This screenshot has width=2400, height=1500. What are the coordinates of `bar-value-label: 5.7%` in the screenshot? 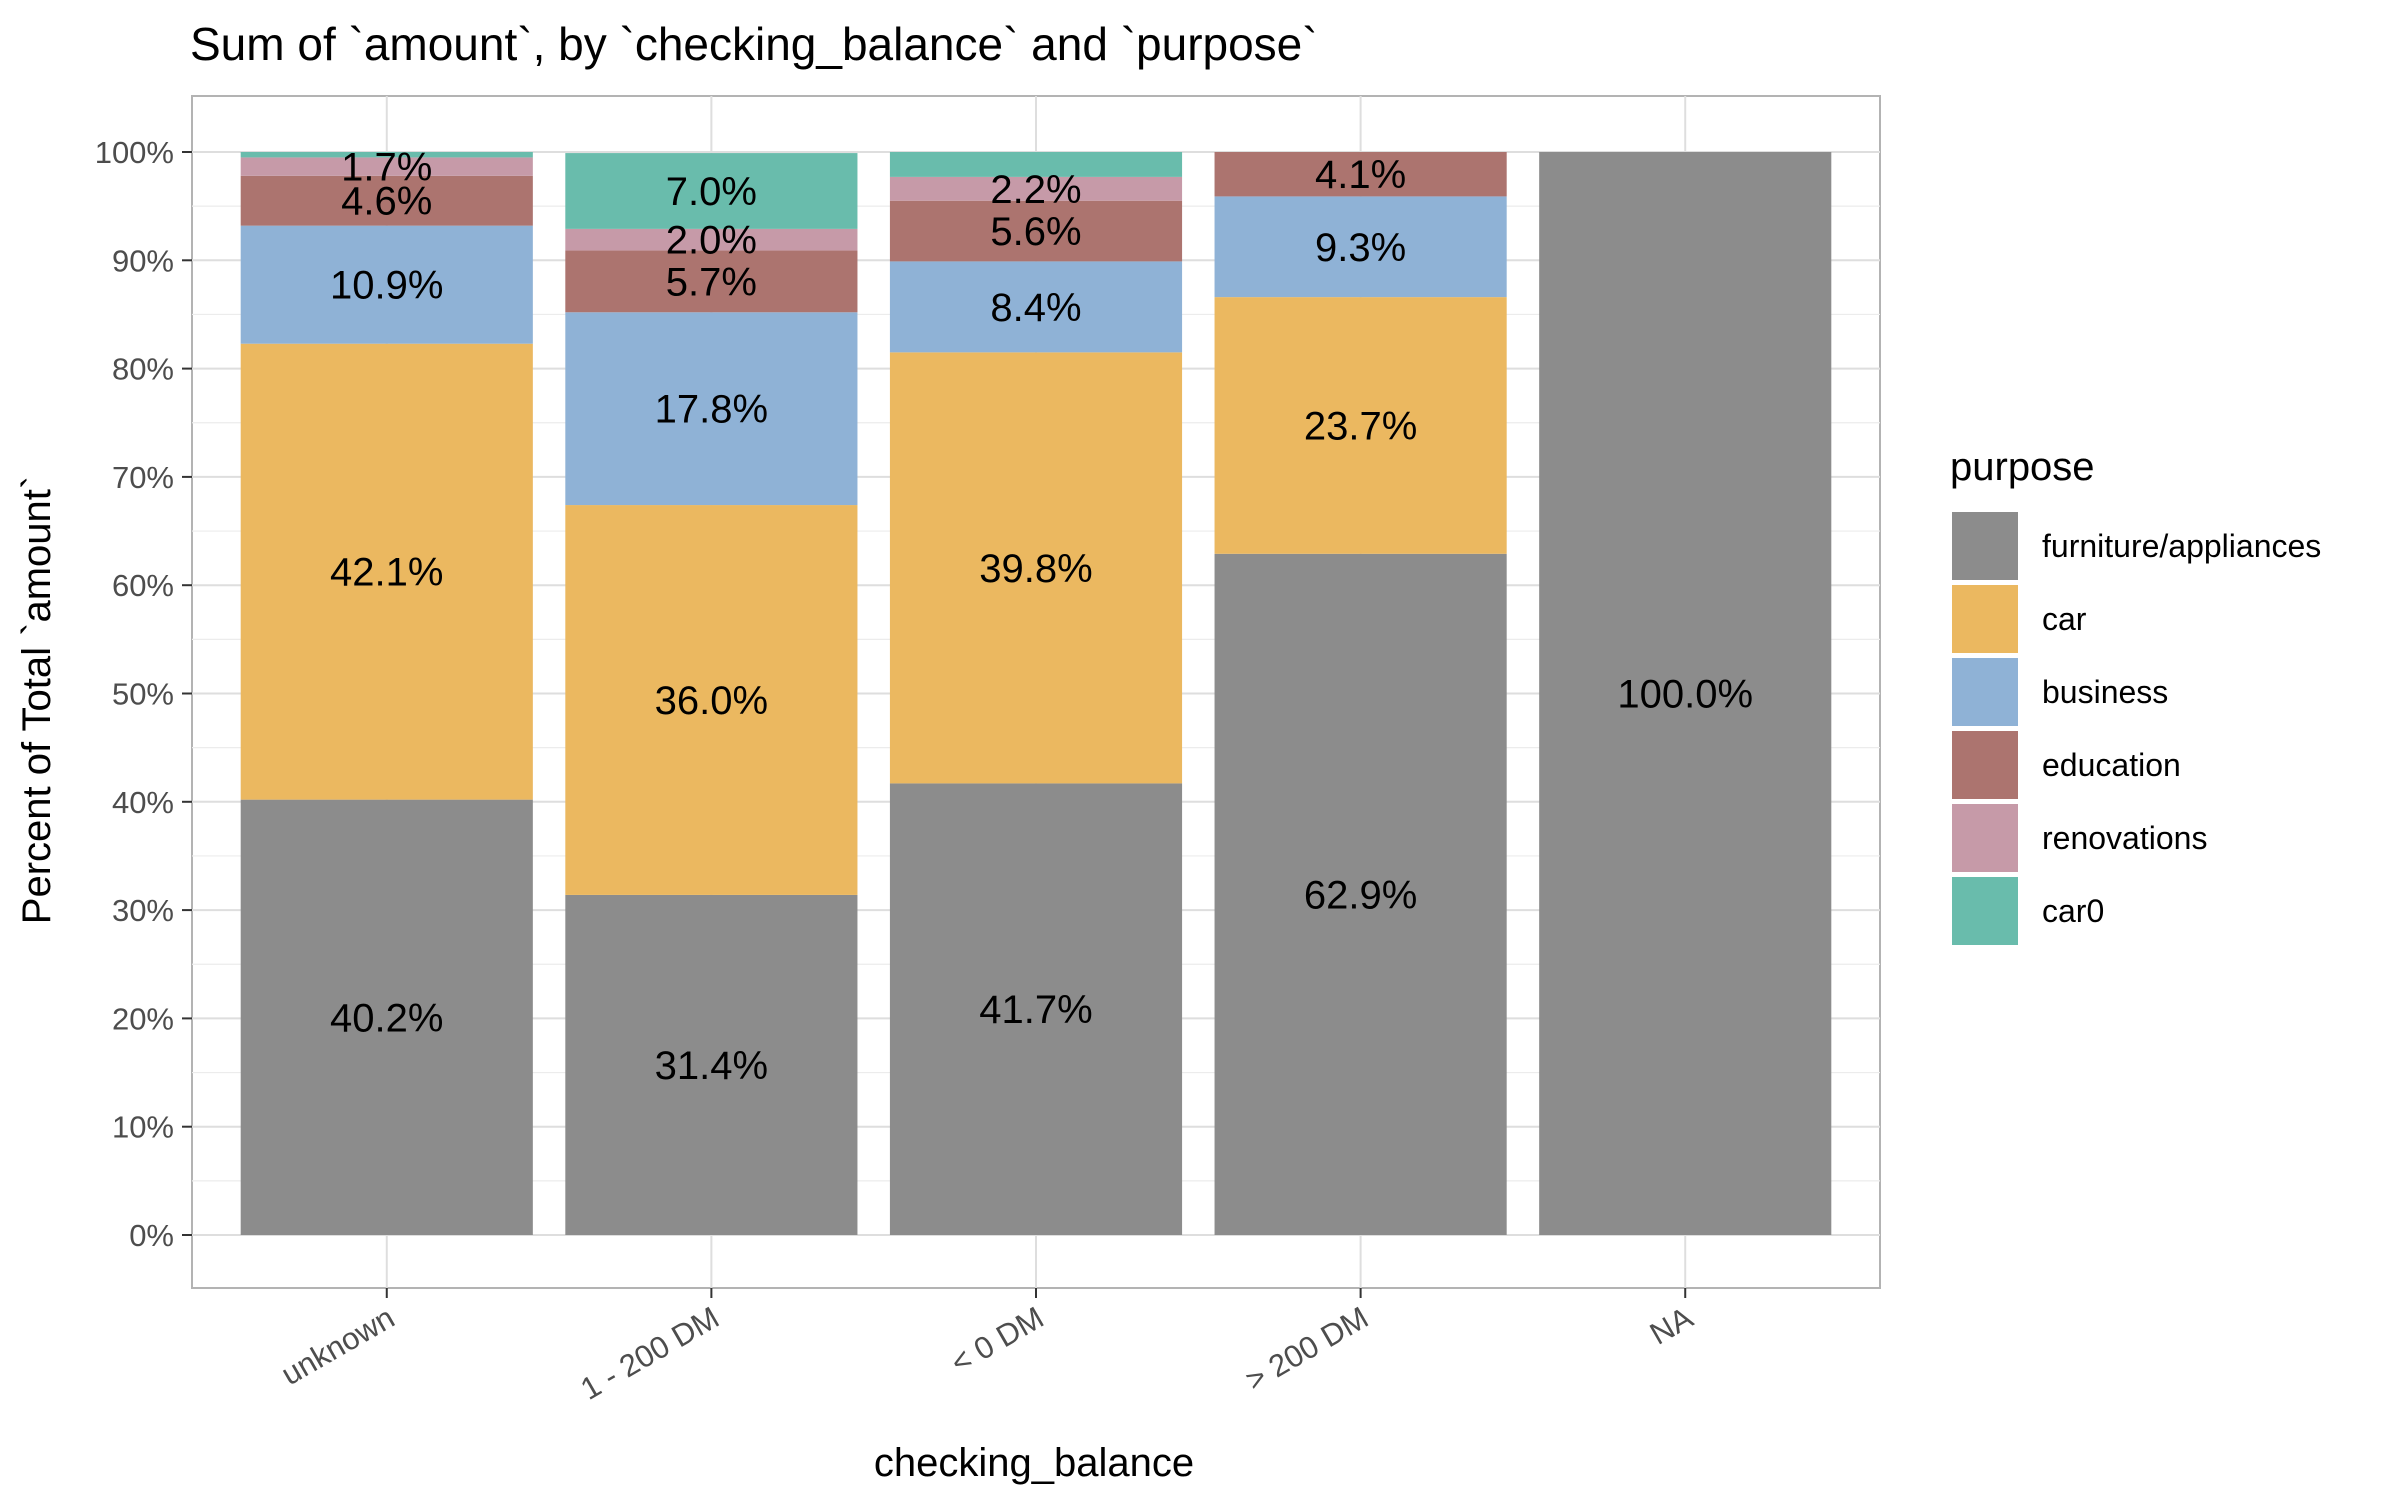 It's located at (711, 282).